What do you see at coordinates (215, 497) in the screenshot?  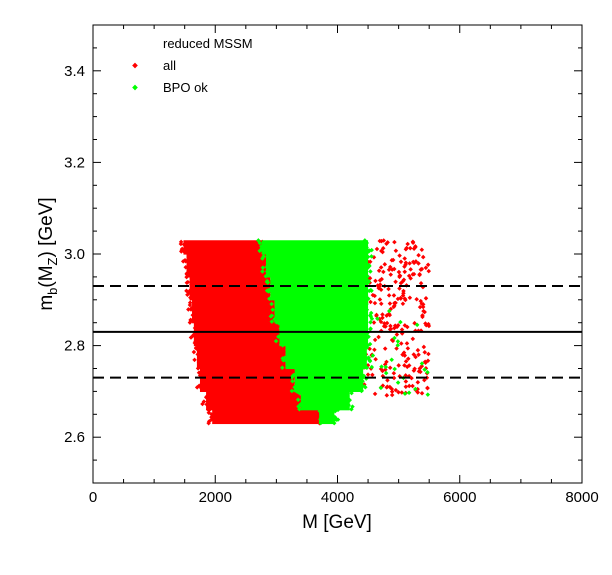 I see `x-tick-label: 2000` at bounding box center [215, 497].